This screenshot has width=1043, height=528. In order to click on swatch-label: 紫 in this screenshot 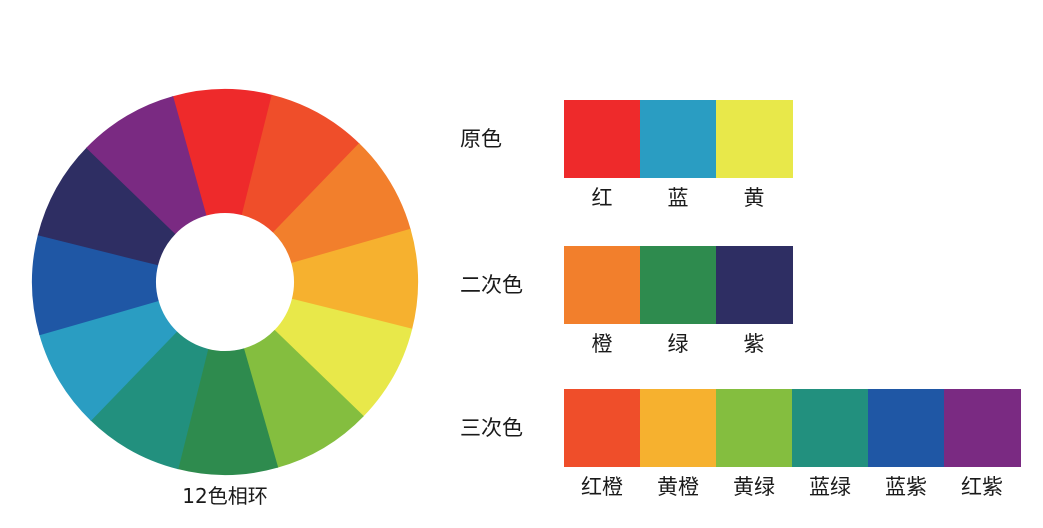, I will do `click(754, 344)`.